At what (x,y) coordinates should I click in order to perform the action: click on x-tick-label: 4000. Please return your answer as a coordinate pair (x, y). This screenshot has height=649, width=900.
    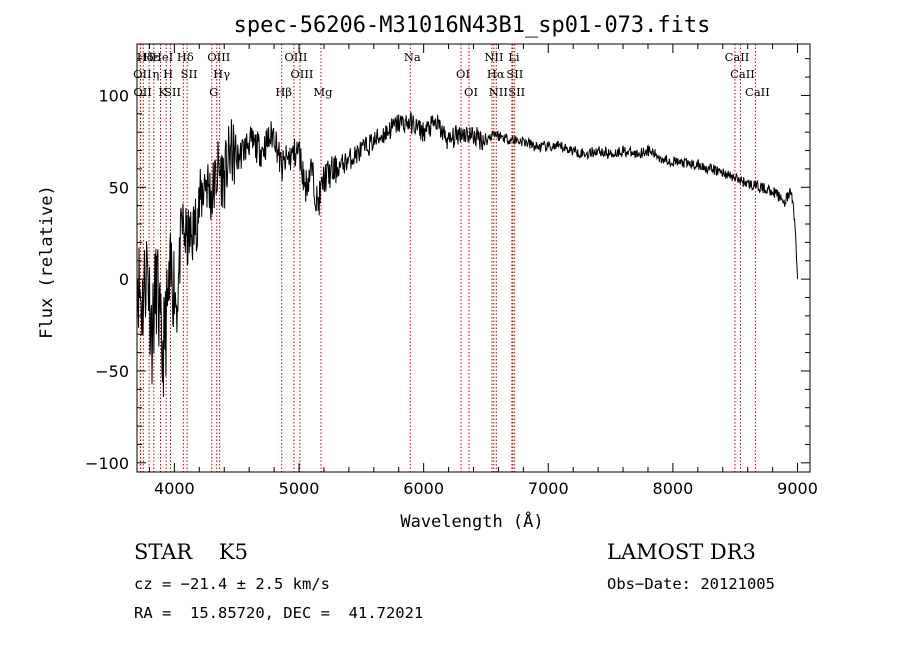
    Looking at the image, I should click on (174, 488).